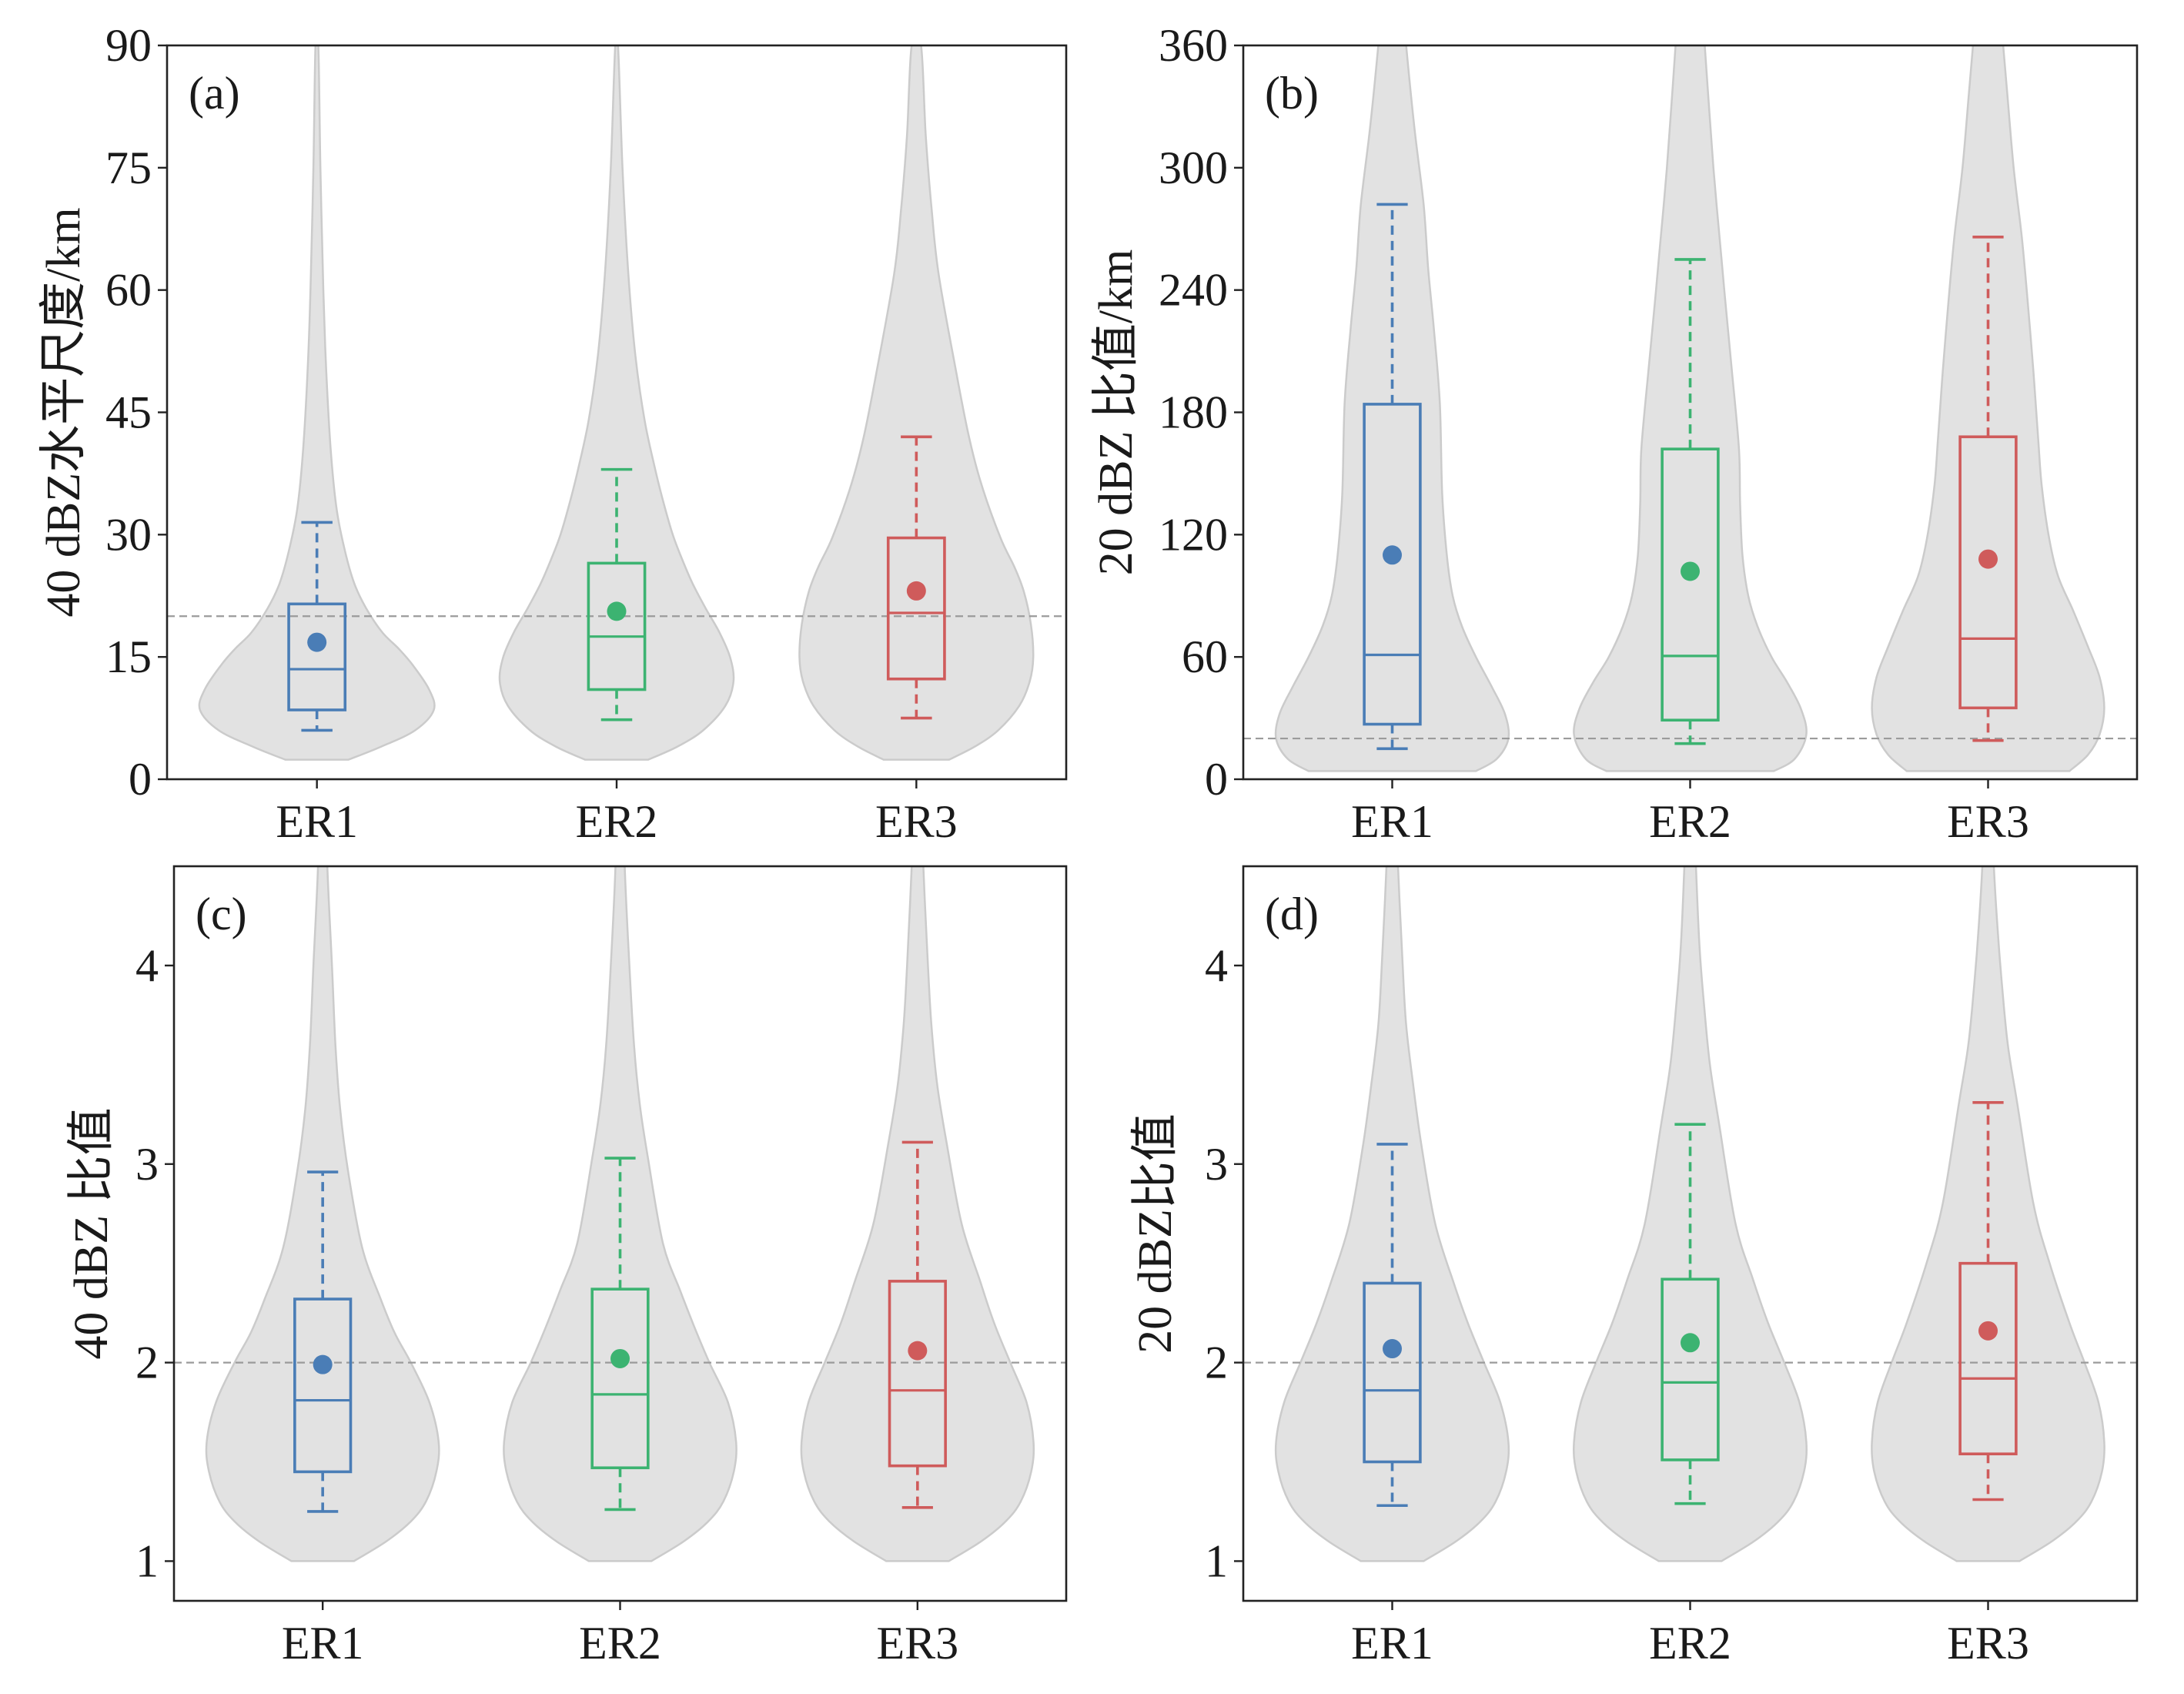 The width and height of the screenshot is (2184, 1694). I want to click on y-tick-label: 90, so click(129, 45).